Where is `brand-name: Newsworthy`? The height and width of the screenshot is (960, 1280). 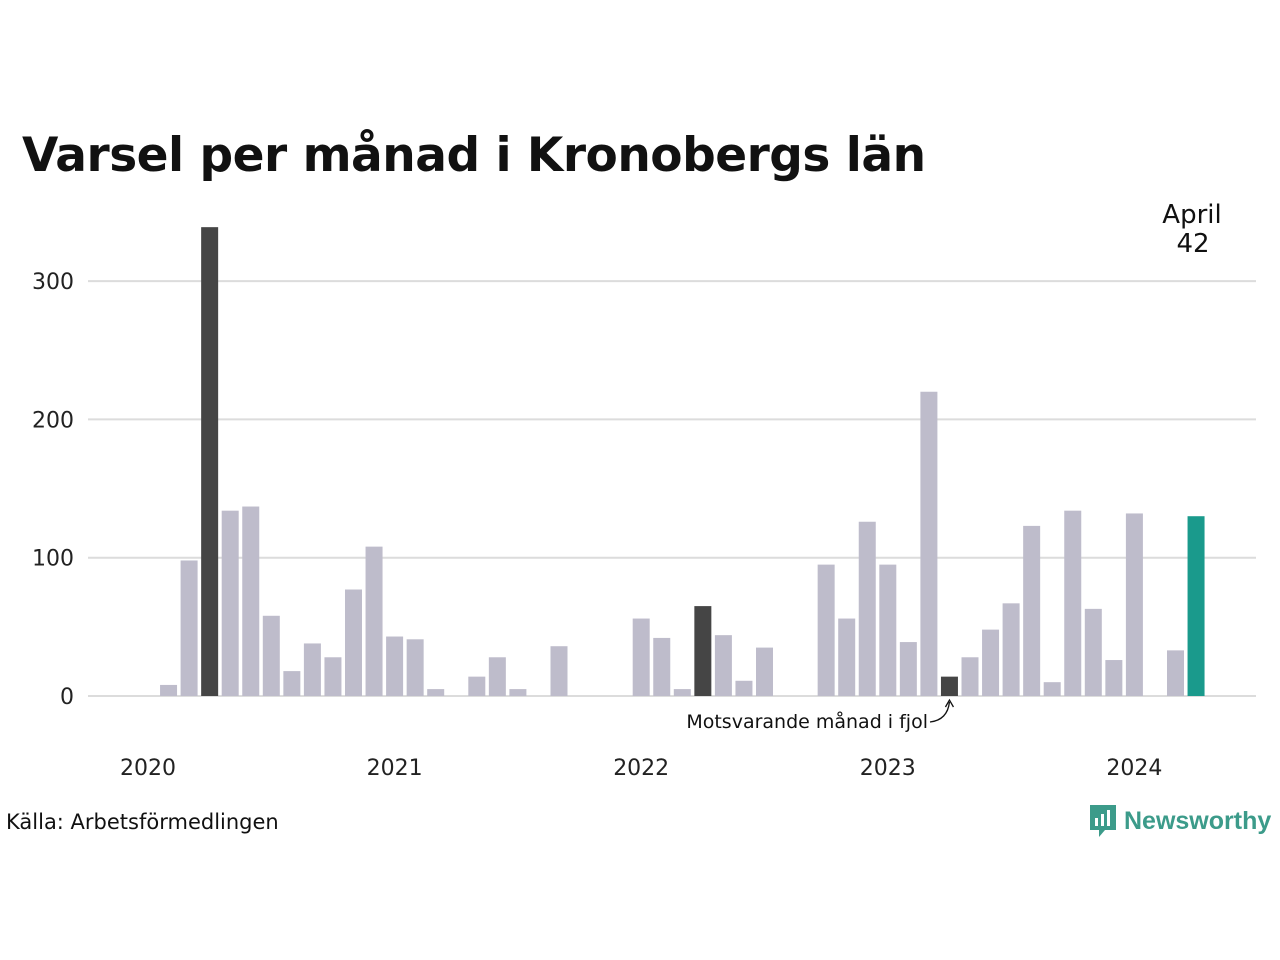
brand-name: Newsworthy is located at coordinates (1198, 820).